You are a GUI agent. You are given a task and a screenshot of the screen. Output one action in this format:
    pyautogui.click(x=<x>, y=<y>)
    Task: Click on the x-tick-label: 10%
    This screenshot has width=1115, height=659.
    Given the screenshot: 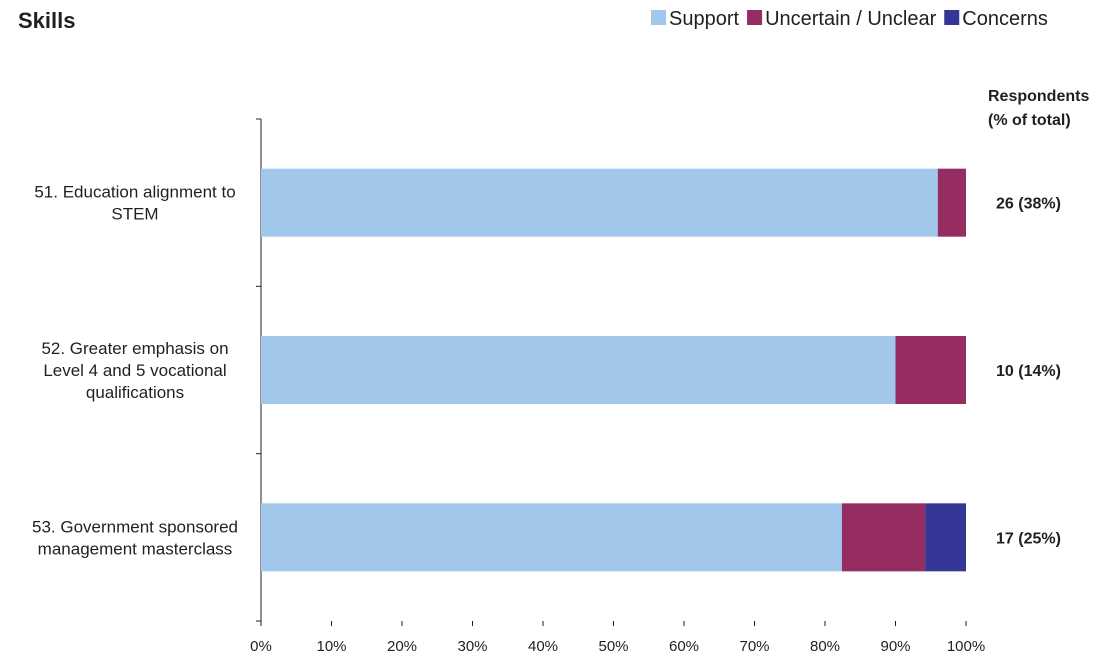 What is the action you would take?
    pyautogui.click(x=331, y=646)
    